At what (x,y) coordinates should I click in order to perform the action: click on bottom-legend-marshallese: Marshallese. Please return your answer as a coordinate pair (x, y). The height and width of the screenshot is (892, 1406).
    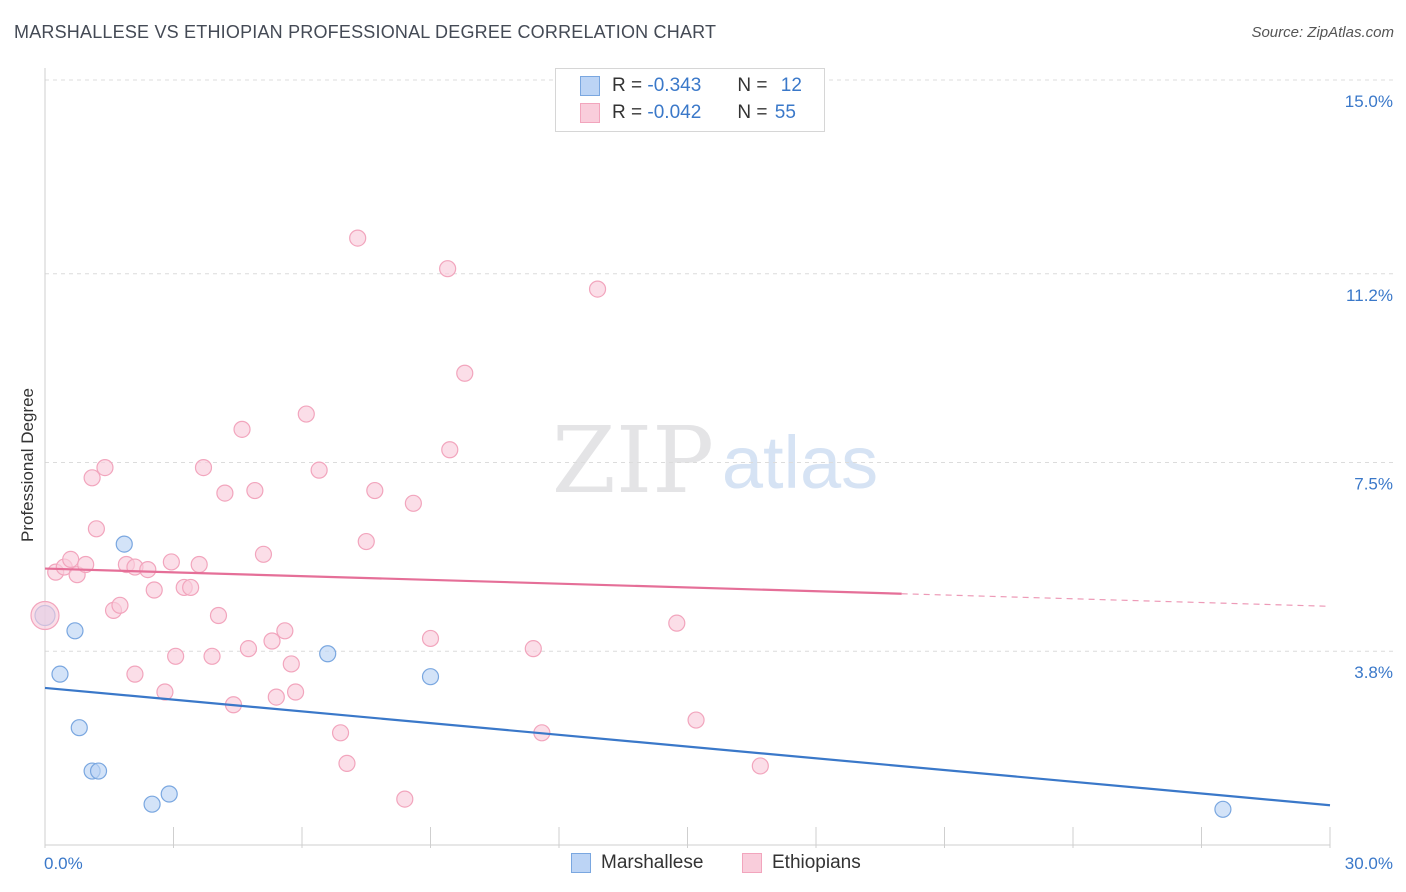
    Looking at the image, I should click on (637, 863).